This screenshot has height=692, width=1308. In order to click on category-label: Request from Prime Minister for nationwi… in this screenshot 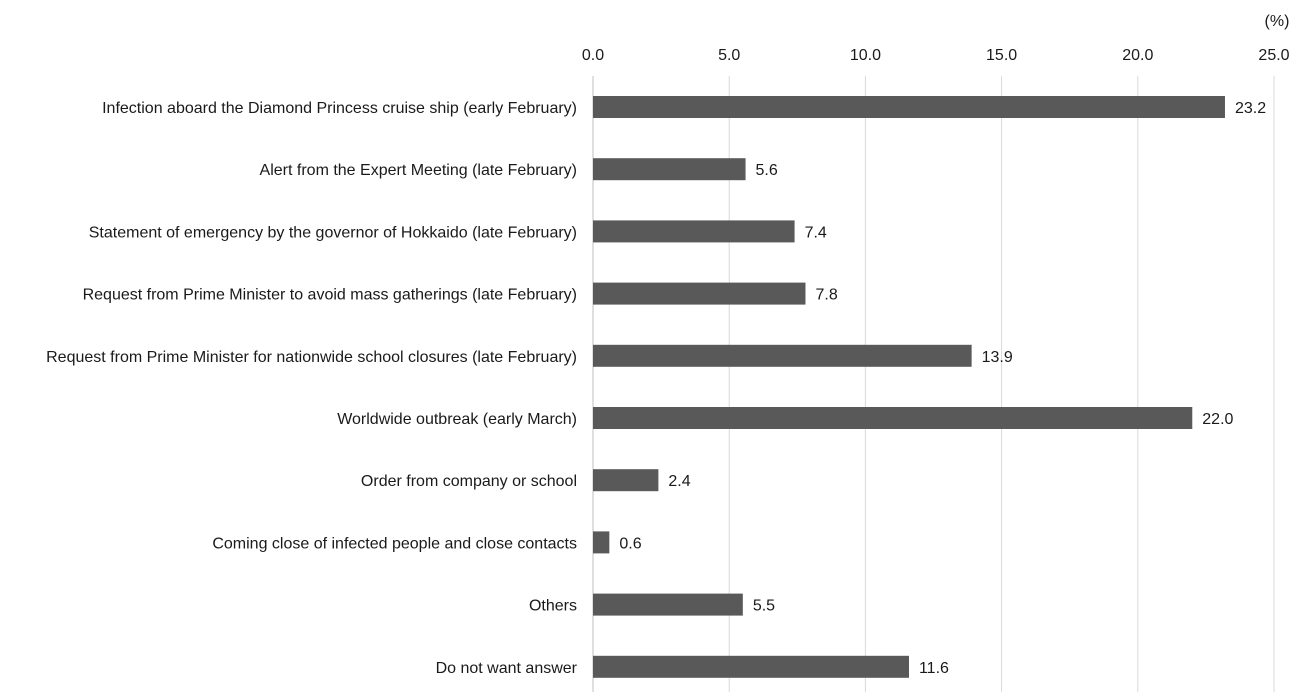, I will do `click(311, 357)`.